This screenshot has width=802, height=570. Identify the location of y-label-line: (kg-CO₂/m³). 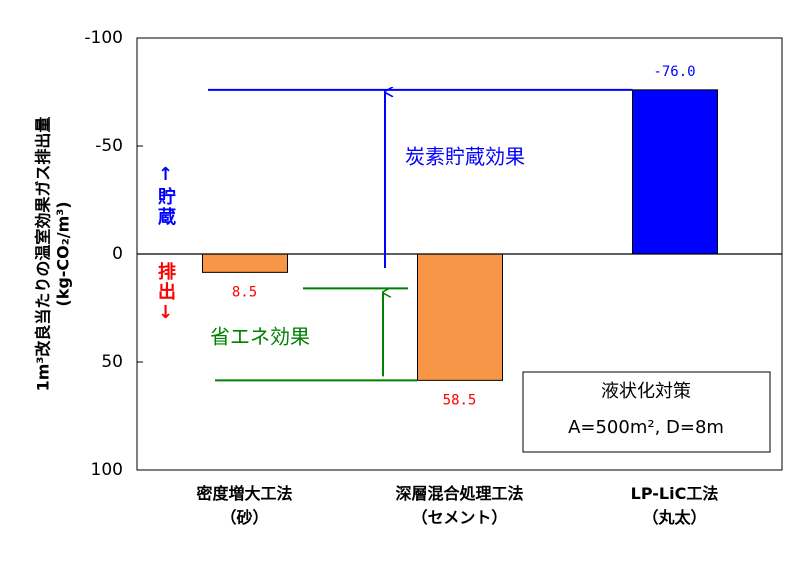
(63, 253).